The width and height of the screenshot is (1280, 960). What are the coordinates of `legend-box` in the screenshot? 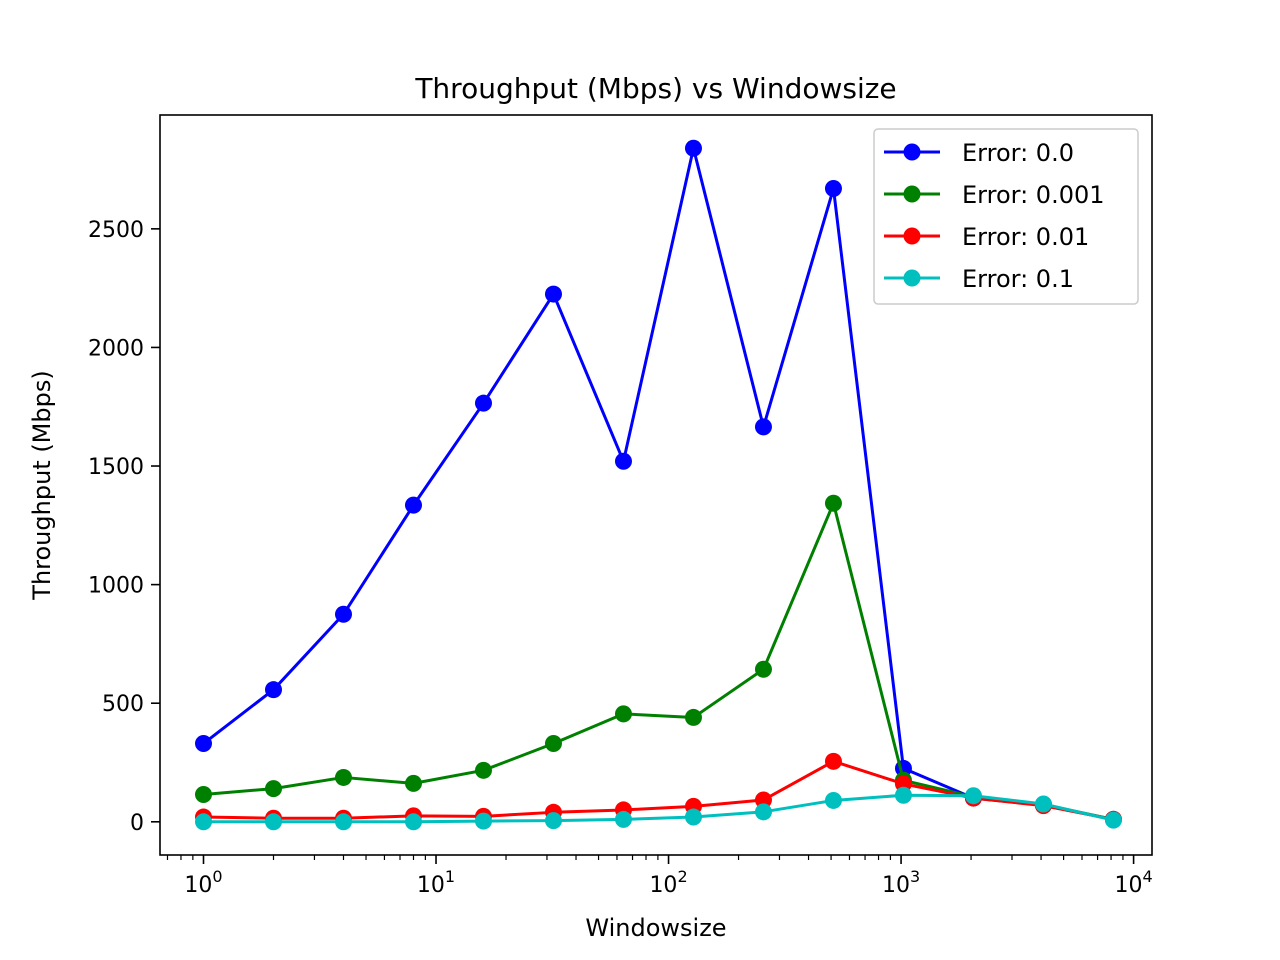 It's located at (1006, 216).